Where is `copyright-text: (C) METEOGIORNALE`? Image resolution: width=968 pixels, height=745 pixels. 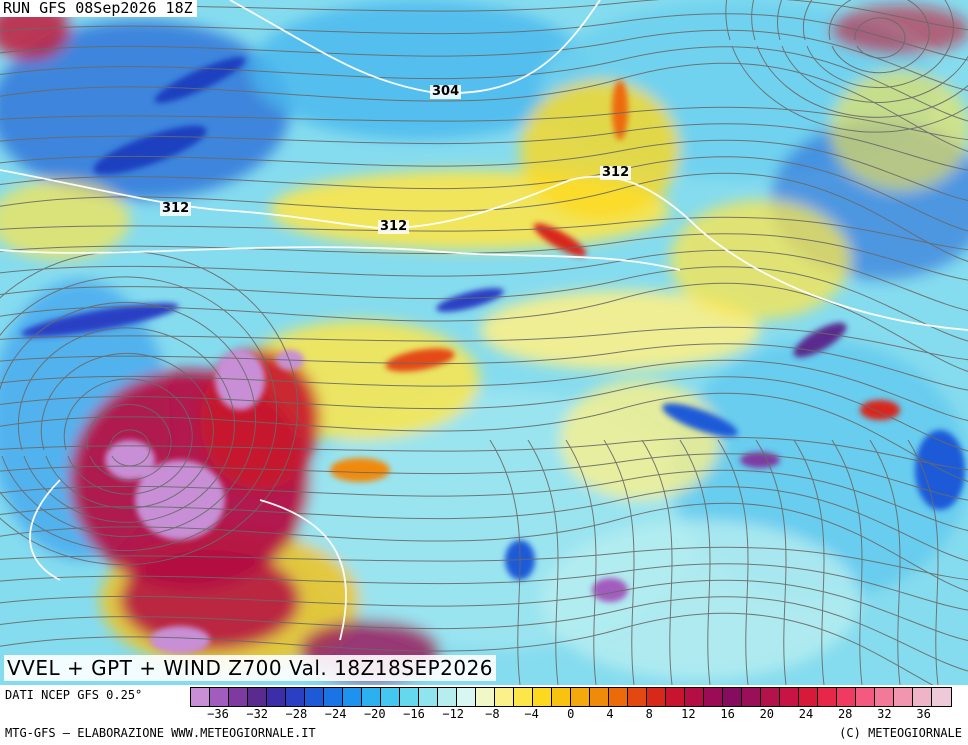 copyright-text: (C) METEOGIORNALE is located at coordinates (900, 733).